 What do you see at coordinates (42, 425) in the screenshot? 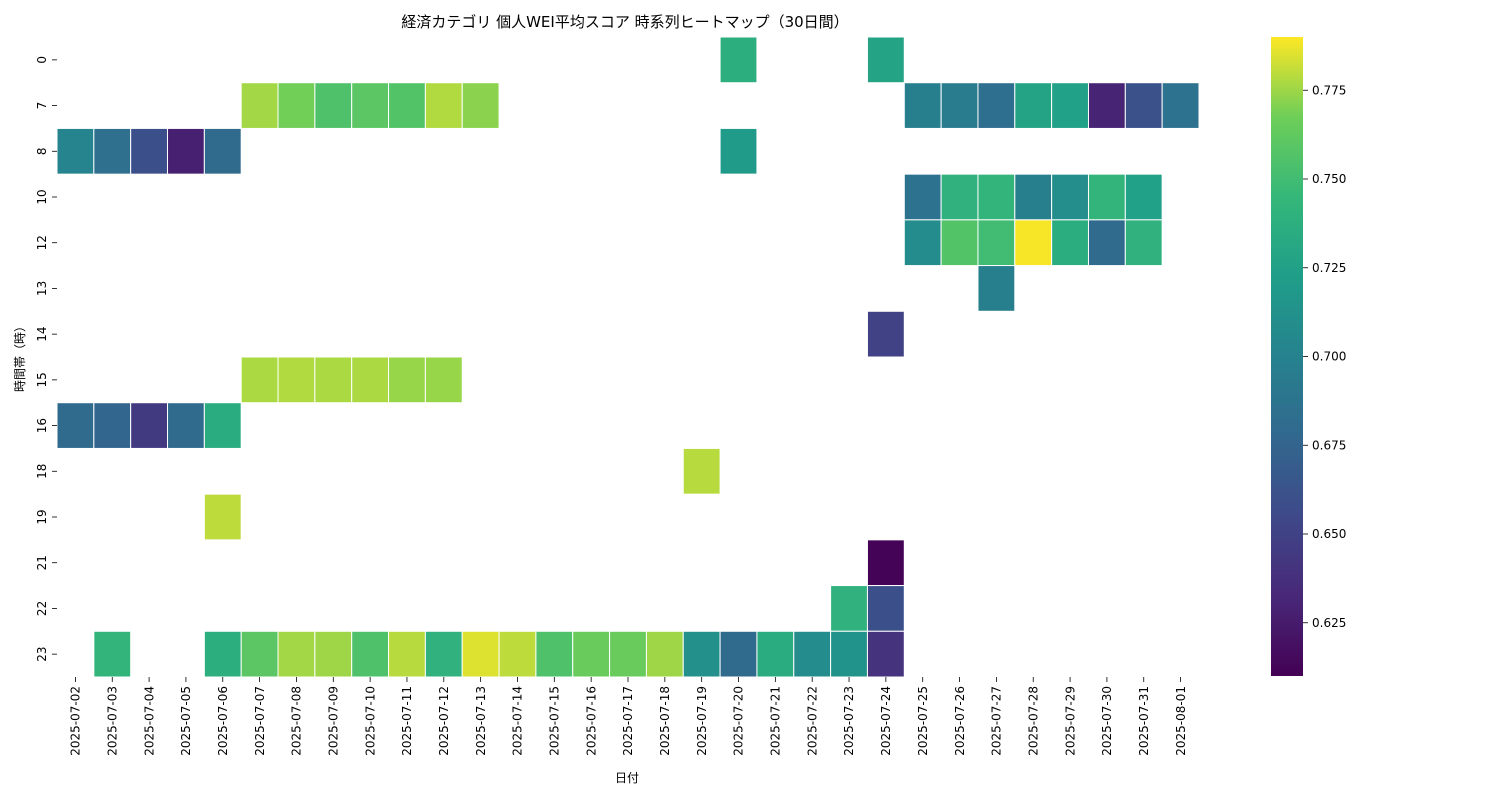
I see `y-tick-label: 16` at bounding box center [42, 425].